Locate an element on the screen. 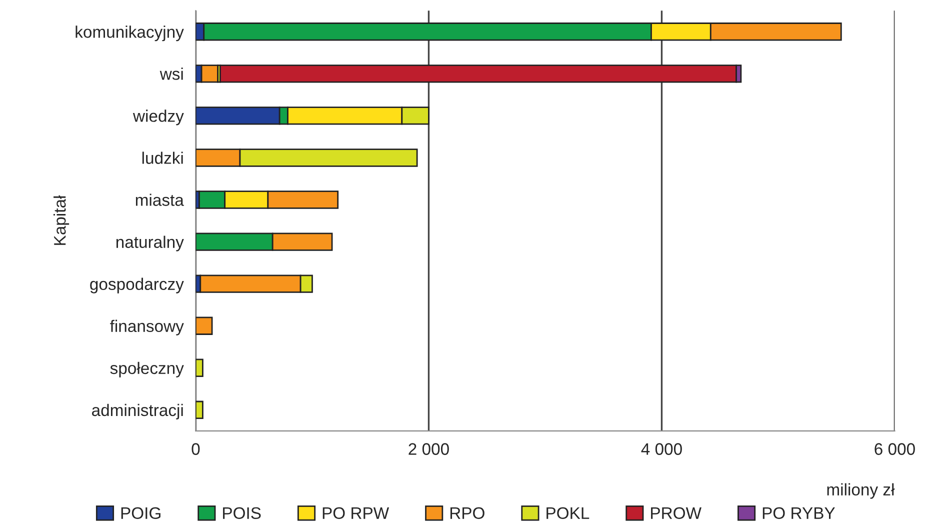  x-tick-label: 6 000 is located at coordinates (894, 449).